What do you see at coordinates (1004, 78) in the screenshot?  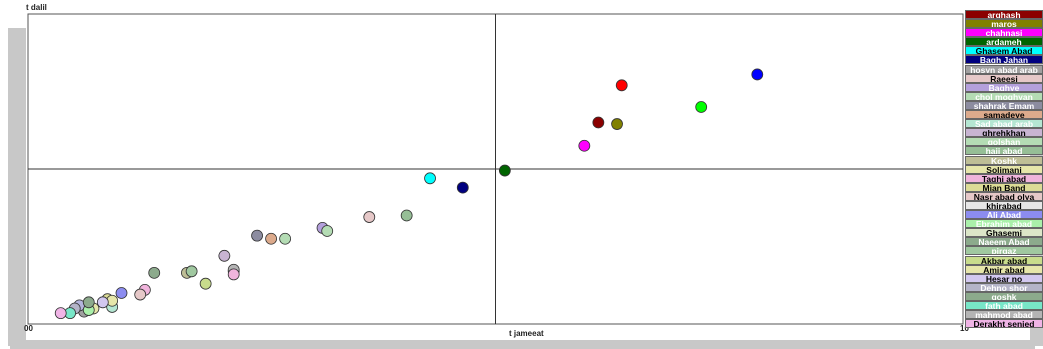 I see `legend-item: Raeesi` at bounding box center [1004, 78].